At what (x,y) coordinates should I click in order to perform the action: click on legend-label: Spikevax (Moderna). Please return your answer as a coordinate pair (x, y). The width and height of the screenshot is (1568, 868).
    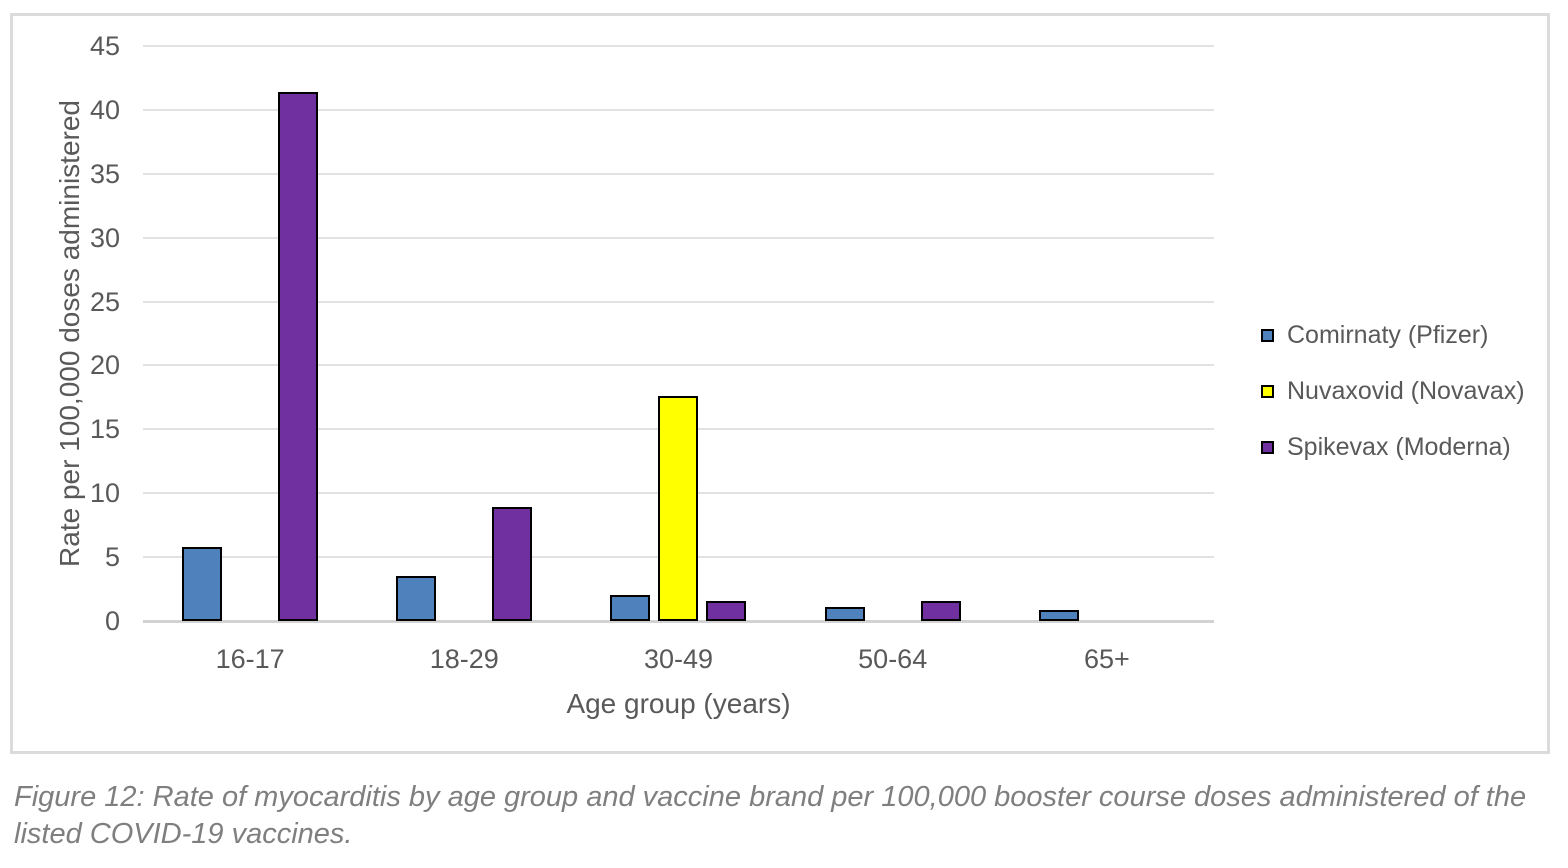
    Looking at the image, I should click on (1399, 447).